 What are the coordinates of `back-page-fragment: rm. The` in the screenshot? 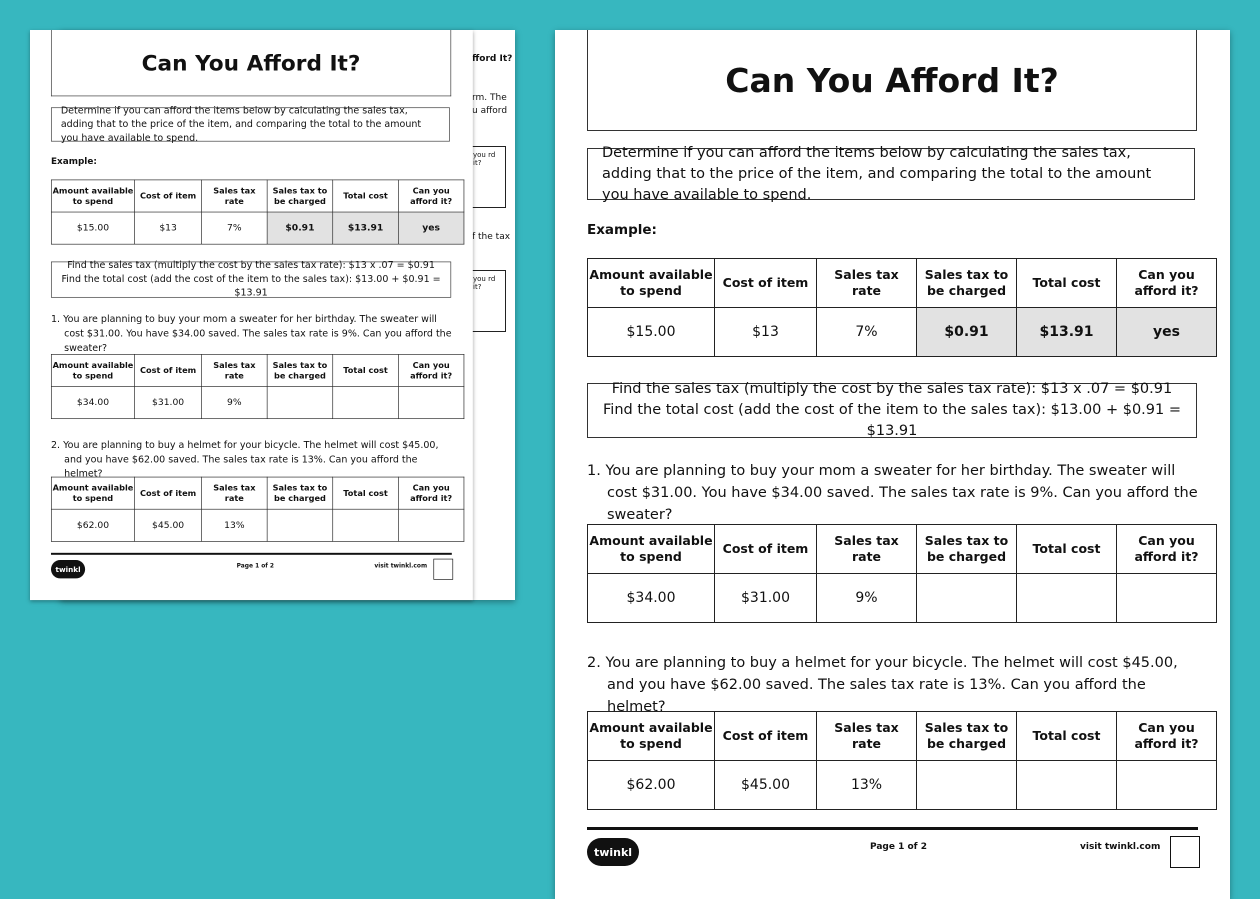 It's located at (489, 98).